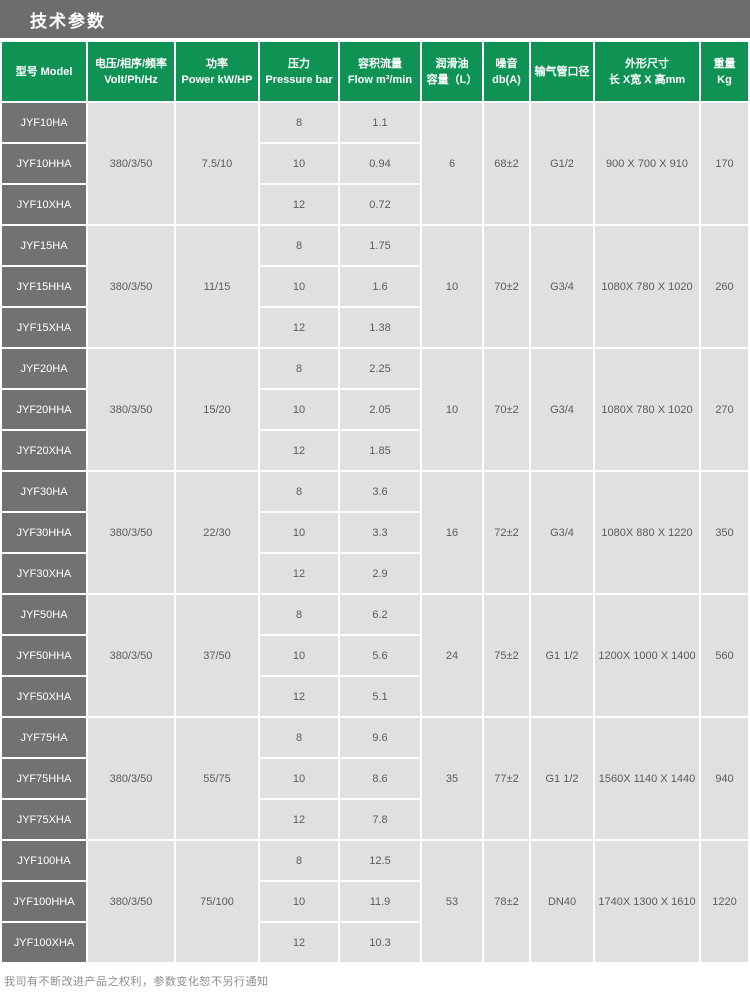 This screenshot has height=1000, width=750. Describe the element at coordinates (380, 286) in the screenshot. I see `flow-cell: 1.6` at that location.